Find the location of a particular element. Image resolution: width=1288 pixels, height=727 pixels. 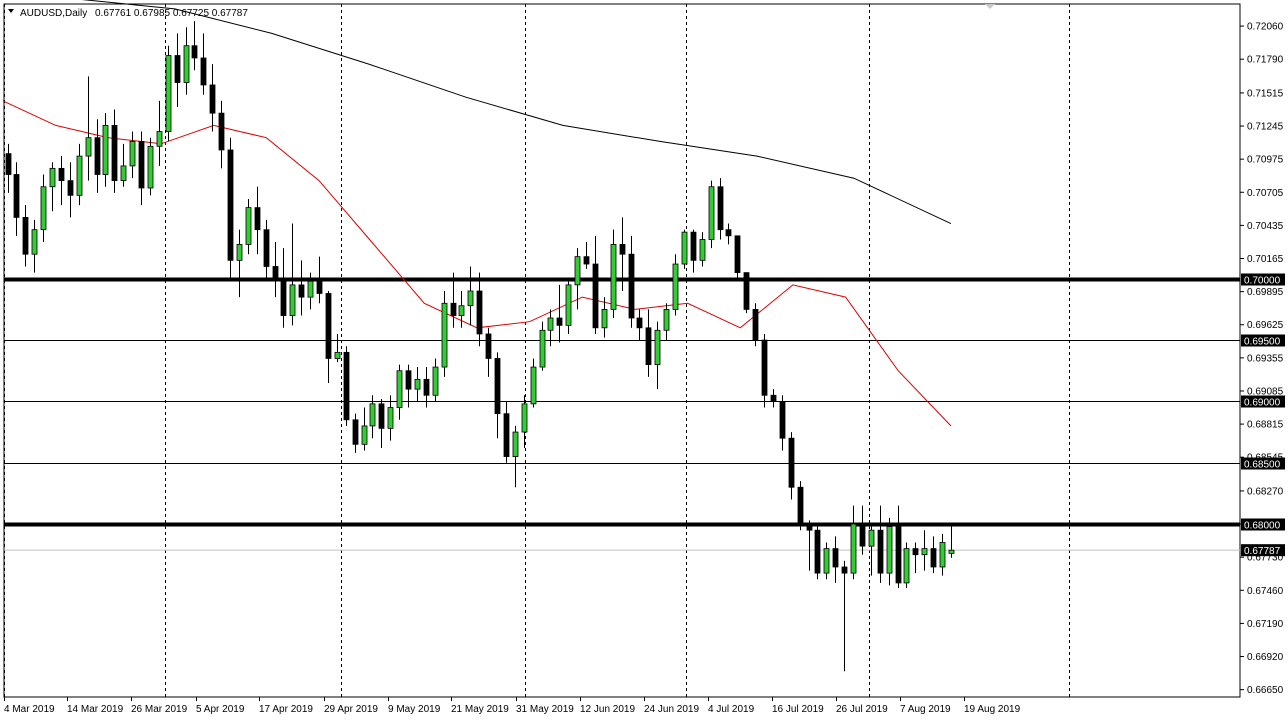

y-axis-label: 0.67460 is located at coordinates (1265, 591).